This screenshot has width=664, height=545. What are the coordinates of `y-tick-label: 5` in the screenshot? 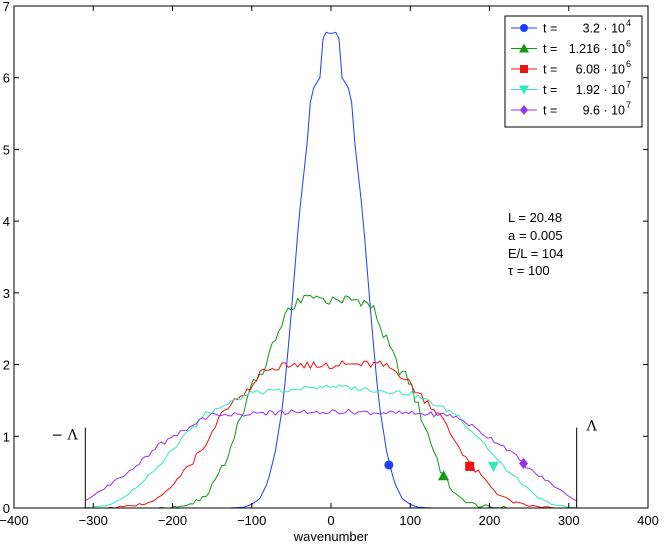 It's located at (6, 149).